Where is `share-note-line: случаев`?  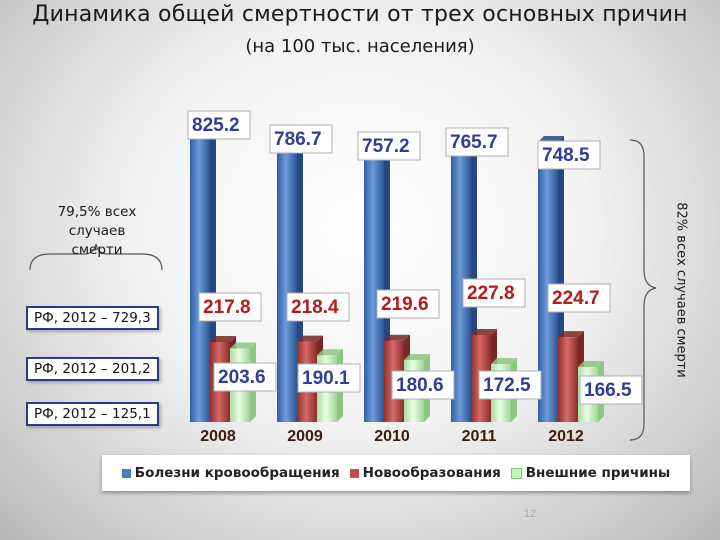
share-note-line: случаев is located at coordinates (97, 231).